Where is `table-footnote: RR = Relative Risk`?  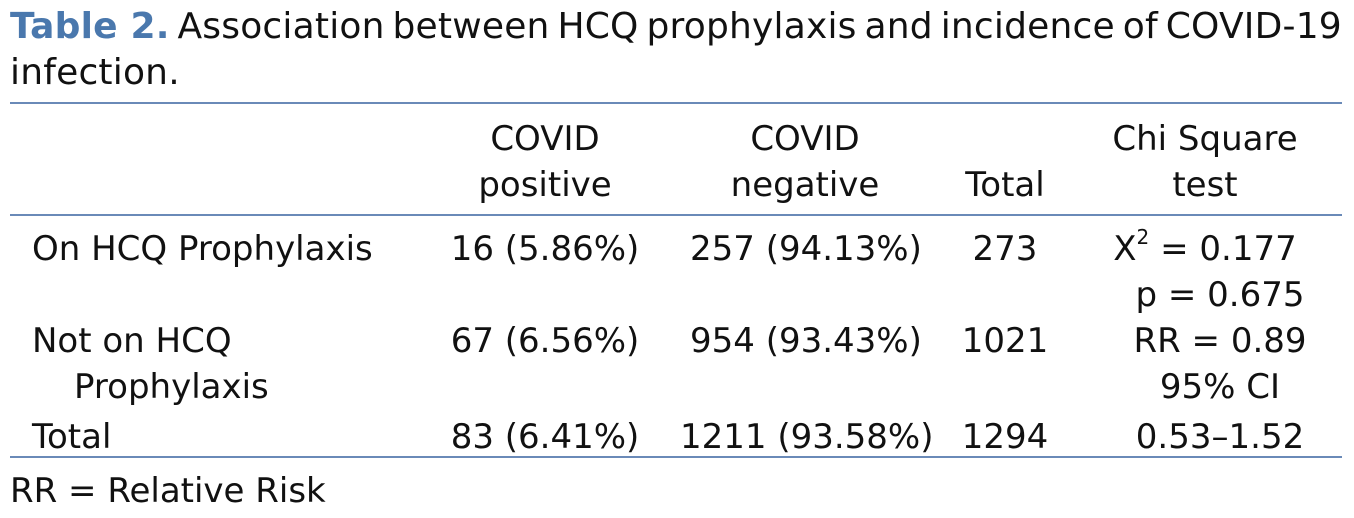
table-footnote: RR = Relative Risk is located at coordinates (168, 491).